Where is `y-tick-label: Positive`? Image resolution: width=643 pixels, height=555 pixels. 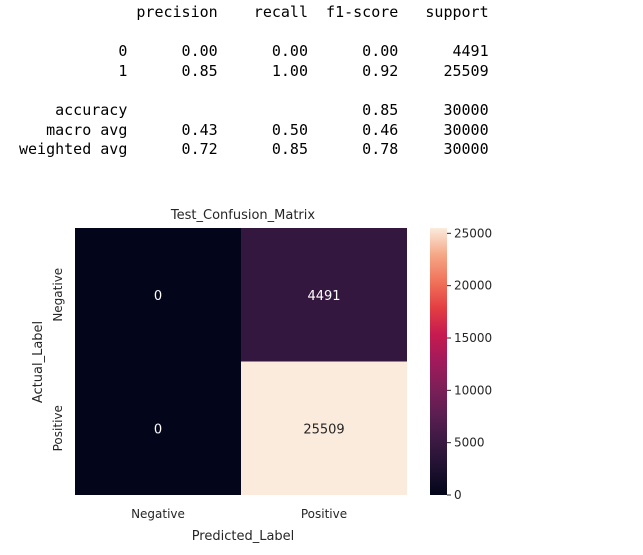 y-tick-label: Positive is located at coordinates (58, 428).